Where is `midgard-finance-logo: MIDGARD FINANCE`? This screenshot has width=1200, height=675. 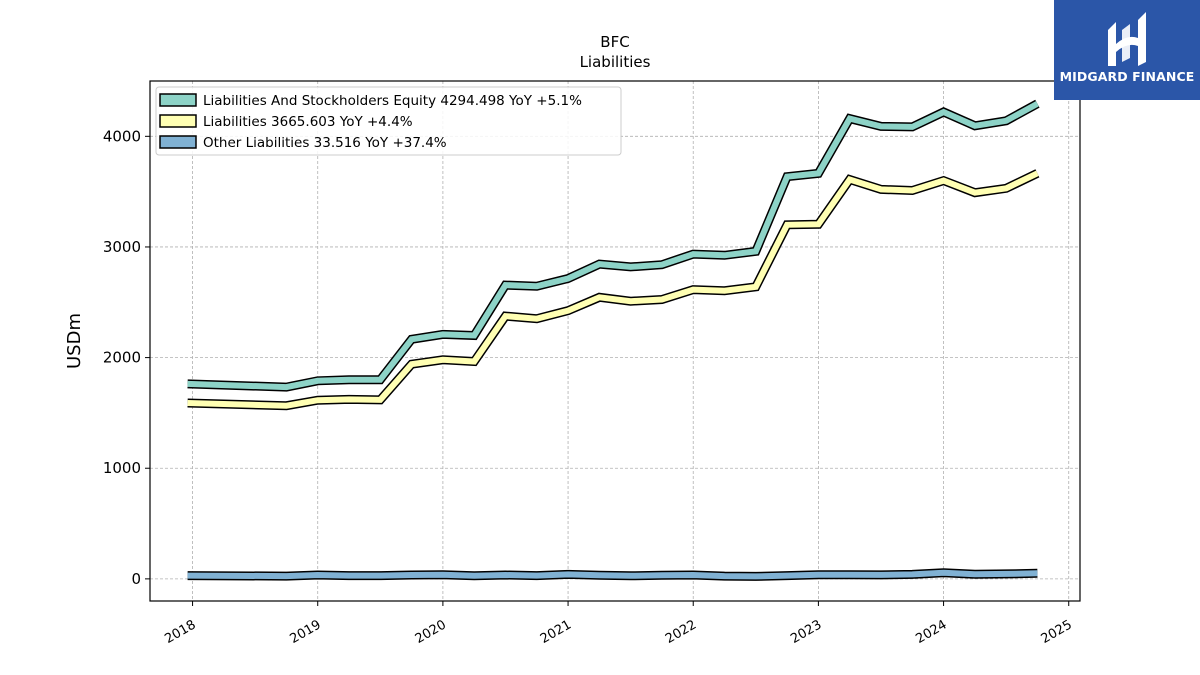 midgard-finance-logo: MIDGARD FINANCE is located at coordinates (1127, 50).